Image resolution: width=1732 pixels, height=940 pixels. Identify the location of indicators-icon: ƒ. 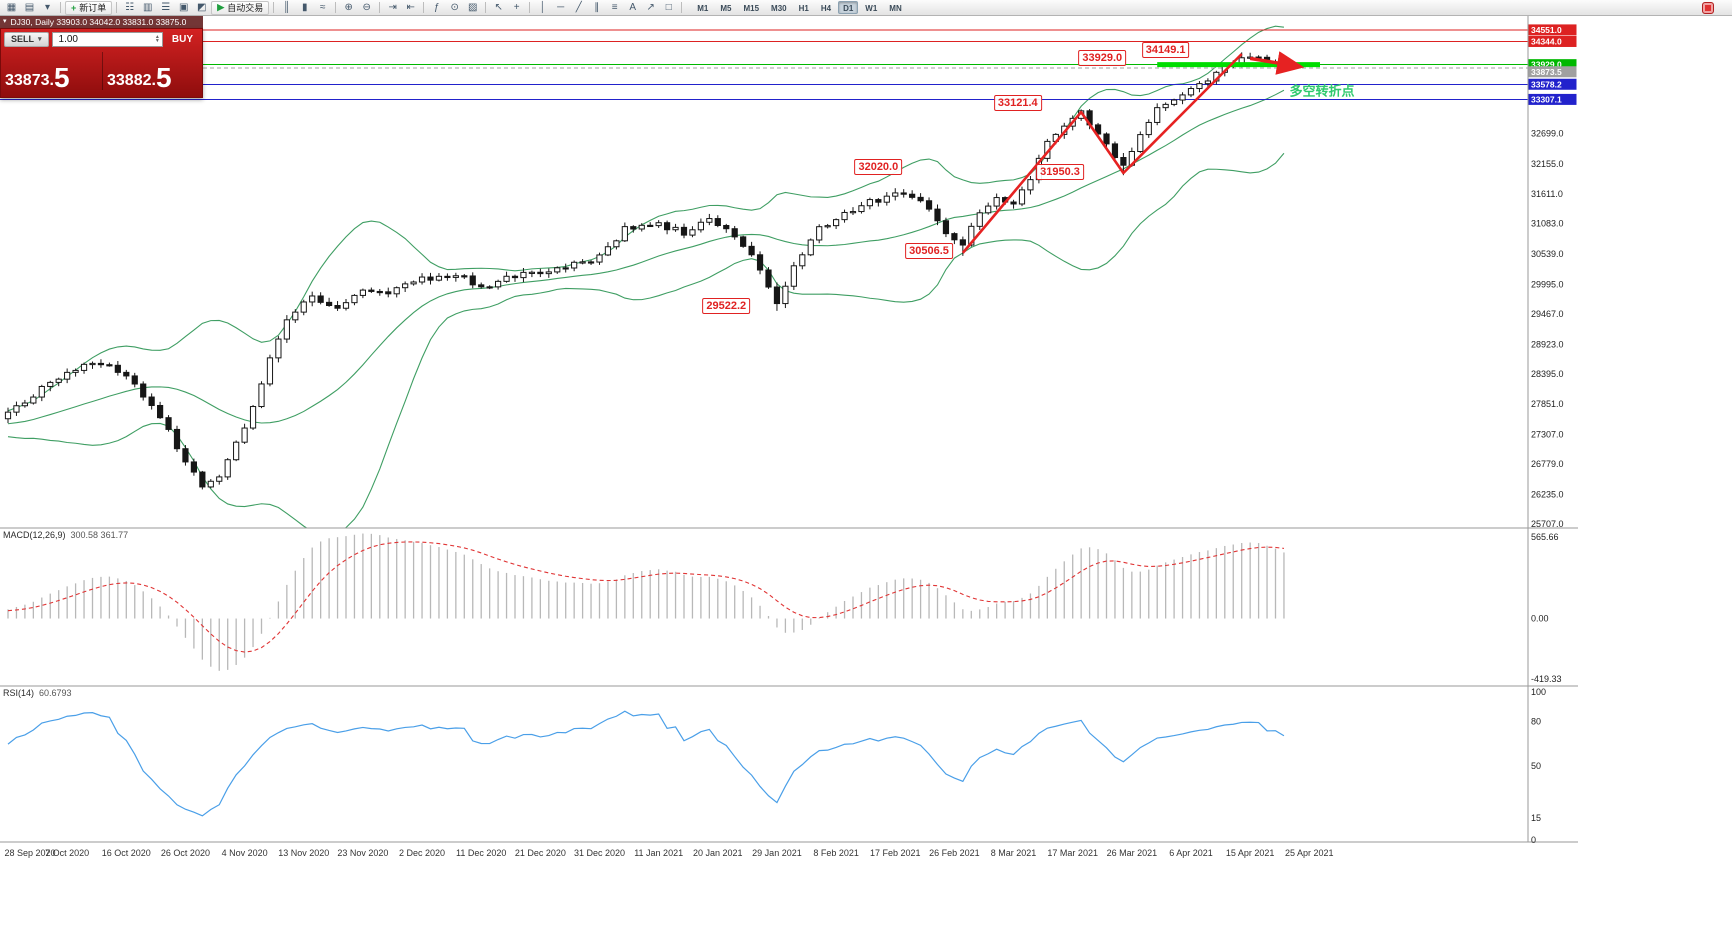
(436, 7).